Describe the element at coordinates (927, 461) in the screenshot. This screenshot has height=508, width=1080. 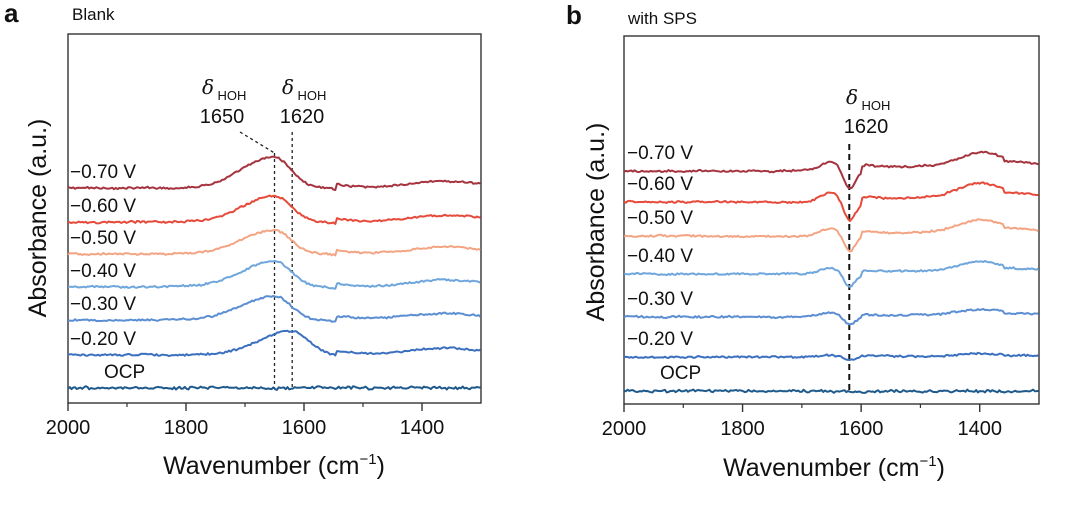
I see `x-axis-label-b-sup: −1` at that location.